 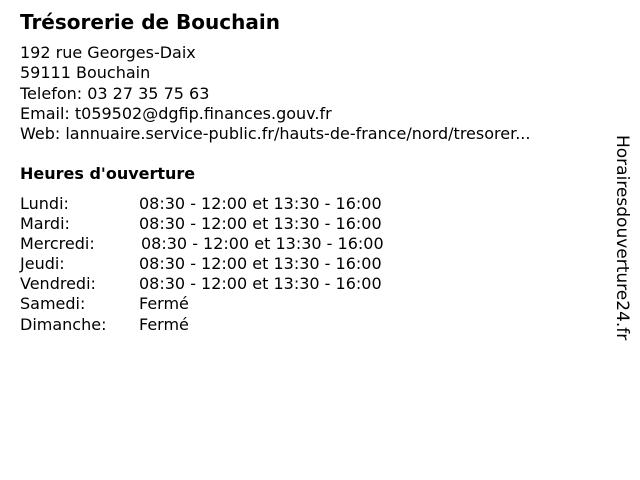 I want to click on day: Mardi:, so click(x=45, y=224).